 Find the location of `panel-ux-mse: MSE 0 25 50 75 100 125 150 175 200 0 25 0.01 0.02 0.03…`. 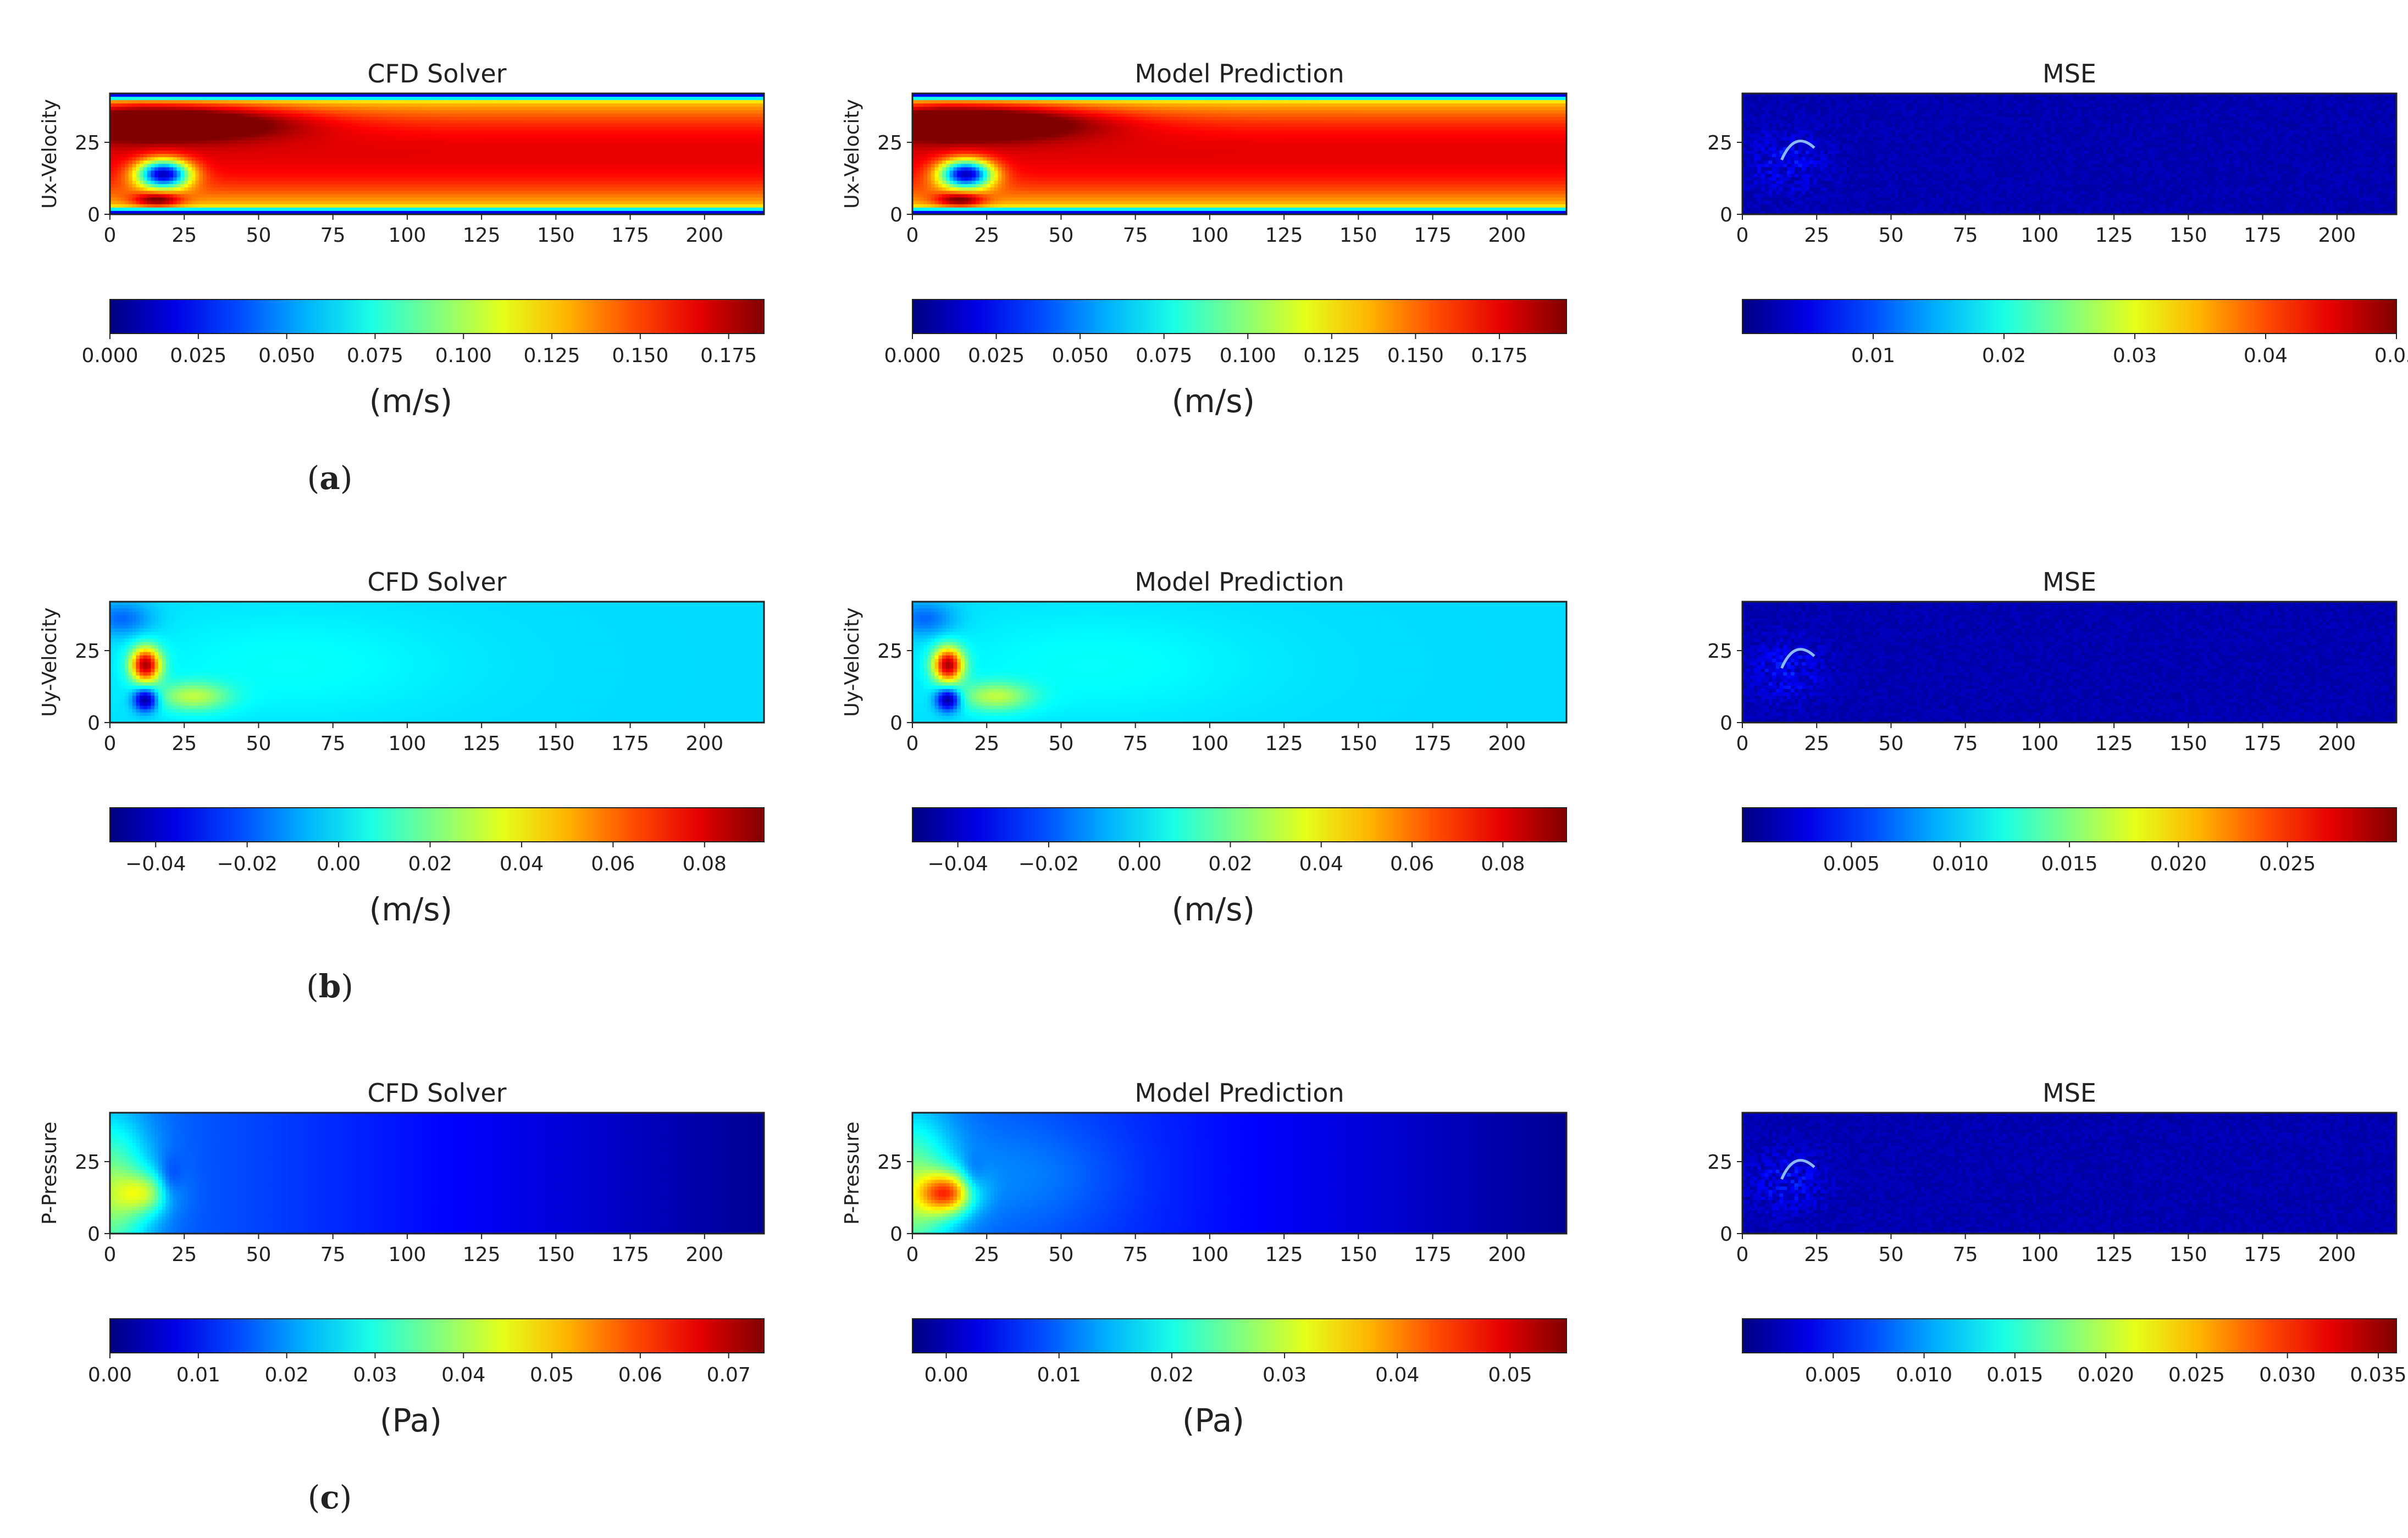

panel-ux-mse: MSE 0 25 50 75 100 125 150 175 200 0 25 0.01 0.02 0.03… is located at coordinates (2057, 213).